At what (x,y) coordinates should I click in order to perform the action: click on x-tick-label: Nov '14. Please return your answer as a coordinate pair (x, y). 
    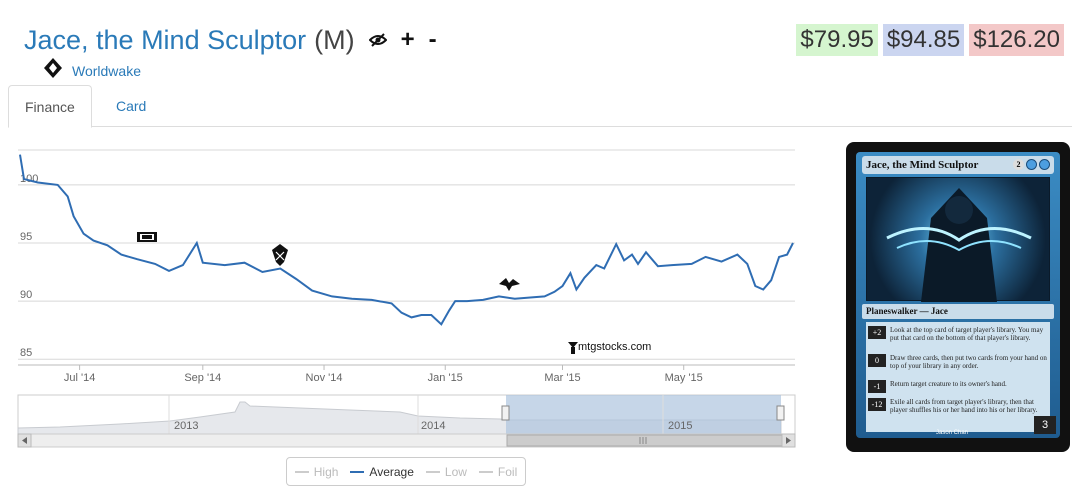
    Looking at the image, I should click on (324, 378).